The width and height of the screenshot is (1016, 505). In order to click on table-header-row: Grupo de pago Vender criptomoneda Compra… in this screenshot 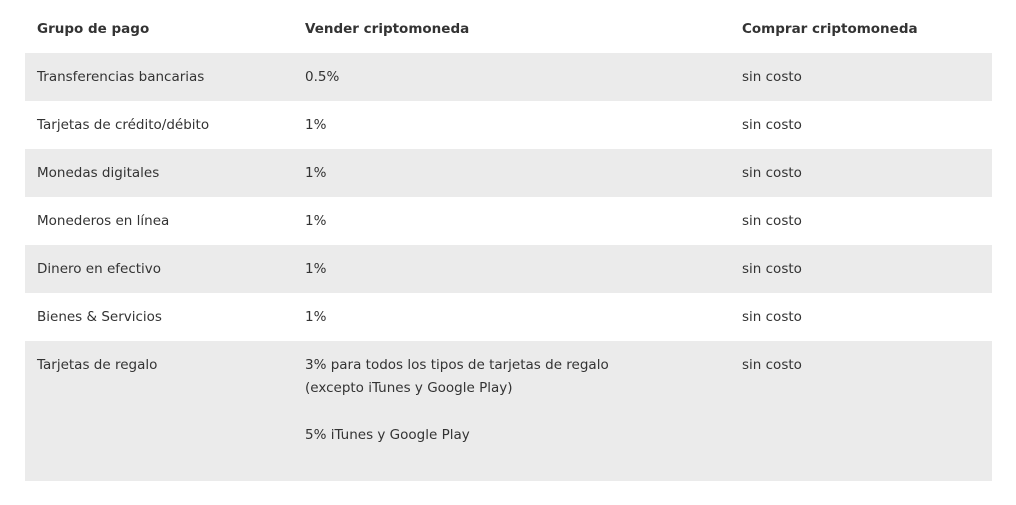, I will do `click(508, 29)`.